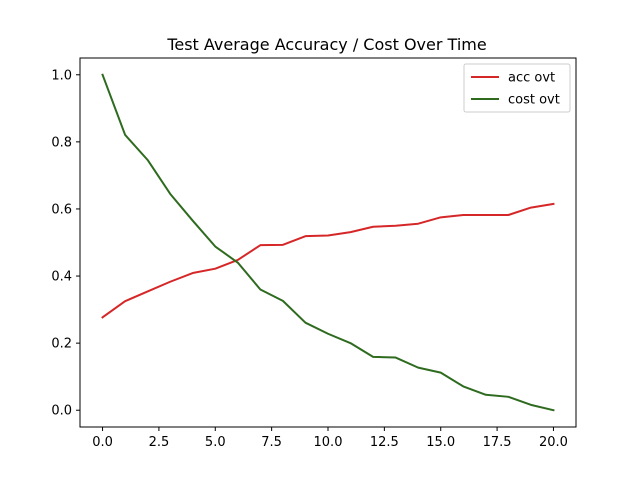 This screenshot has width=640, height=480. What do you see at coordinates (61, 277) in the screenshot?
I see `y-tick-label: 0.4` at bounding box center [61, 277].